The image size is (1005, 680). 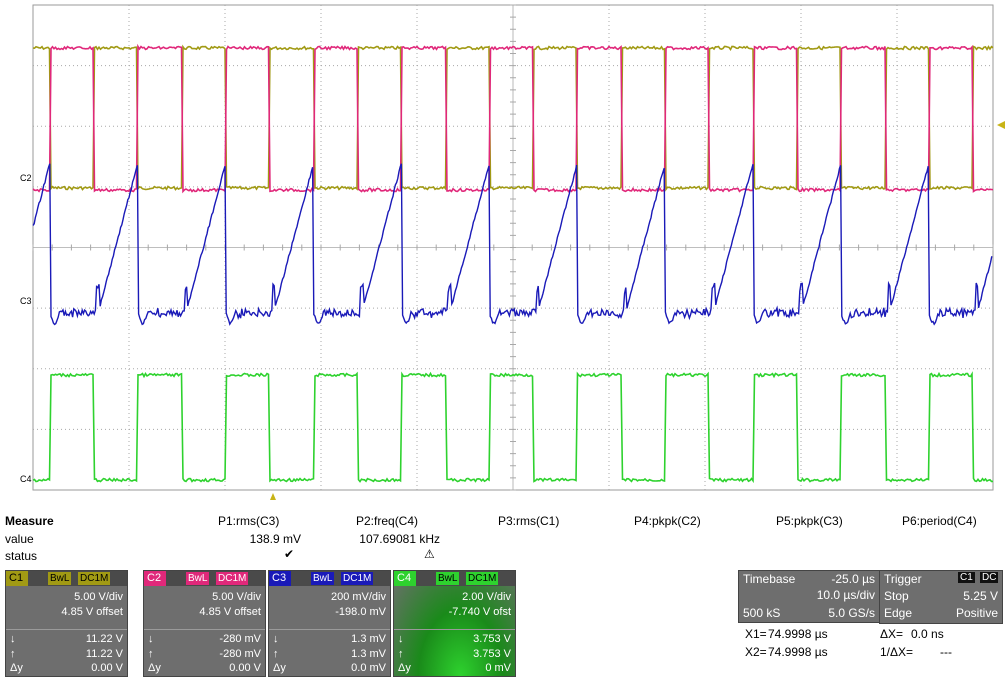 What do you see at coordinates (360, 612) in the screenshot?
I see `c3-offset: -198.0 mV` at bounding box center [360, 612].